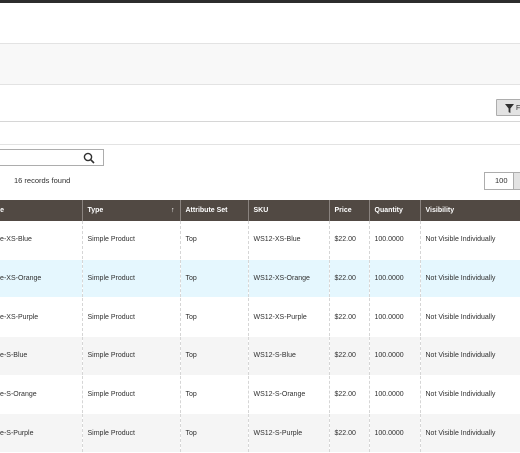  What do you see at coordinates (348, 210) in the screenshot?
I see `column-header-price: Price` at bounding box center [348, 210].